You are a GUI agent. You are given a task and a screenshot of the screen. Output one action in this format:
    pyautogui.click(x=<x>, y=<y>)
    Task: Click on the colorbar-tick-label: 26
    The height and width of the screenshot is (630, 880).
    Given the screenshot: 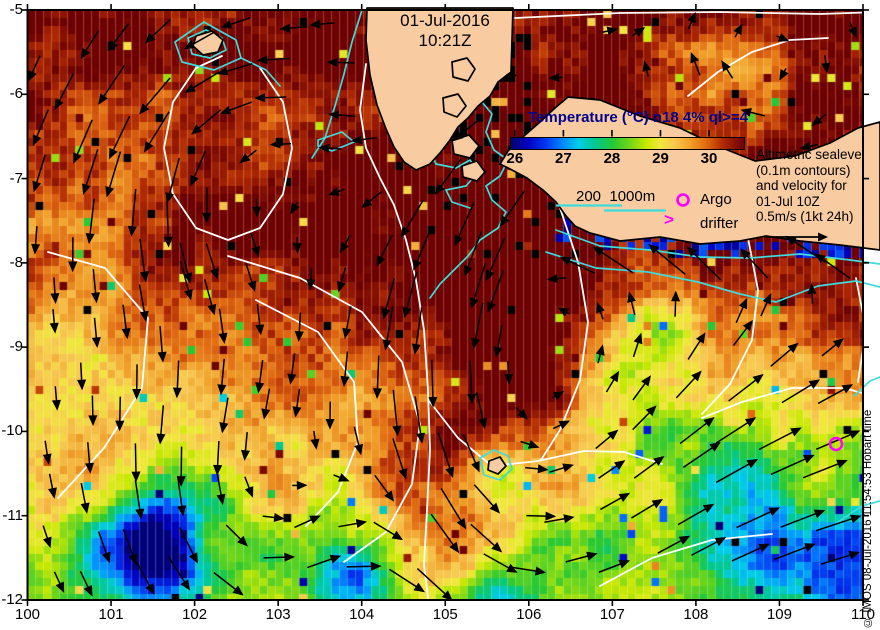 What is the action you would take?
    pyautogui.click(x=515, y=158)
    